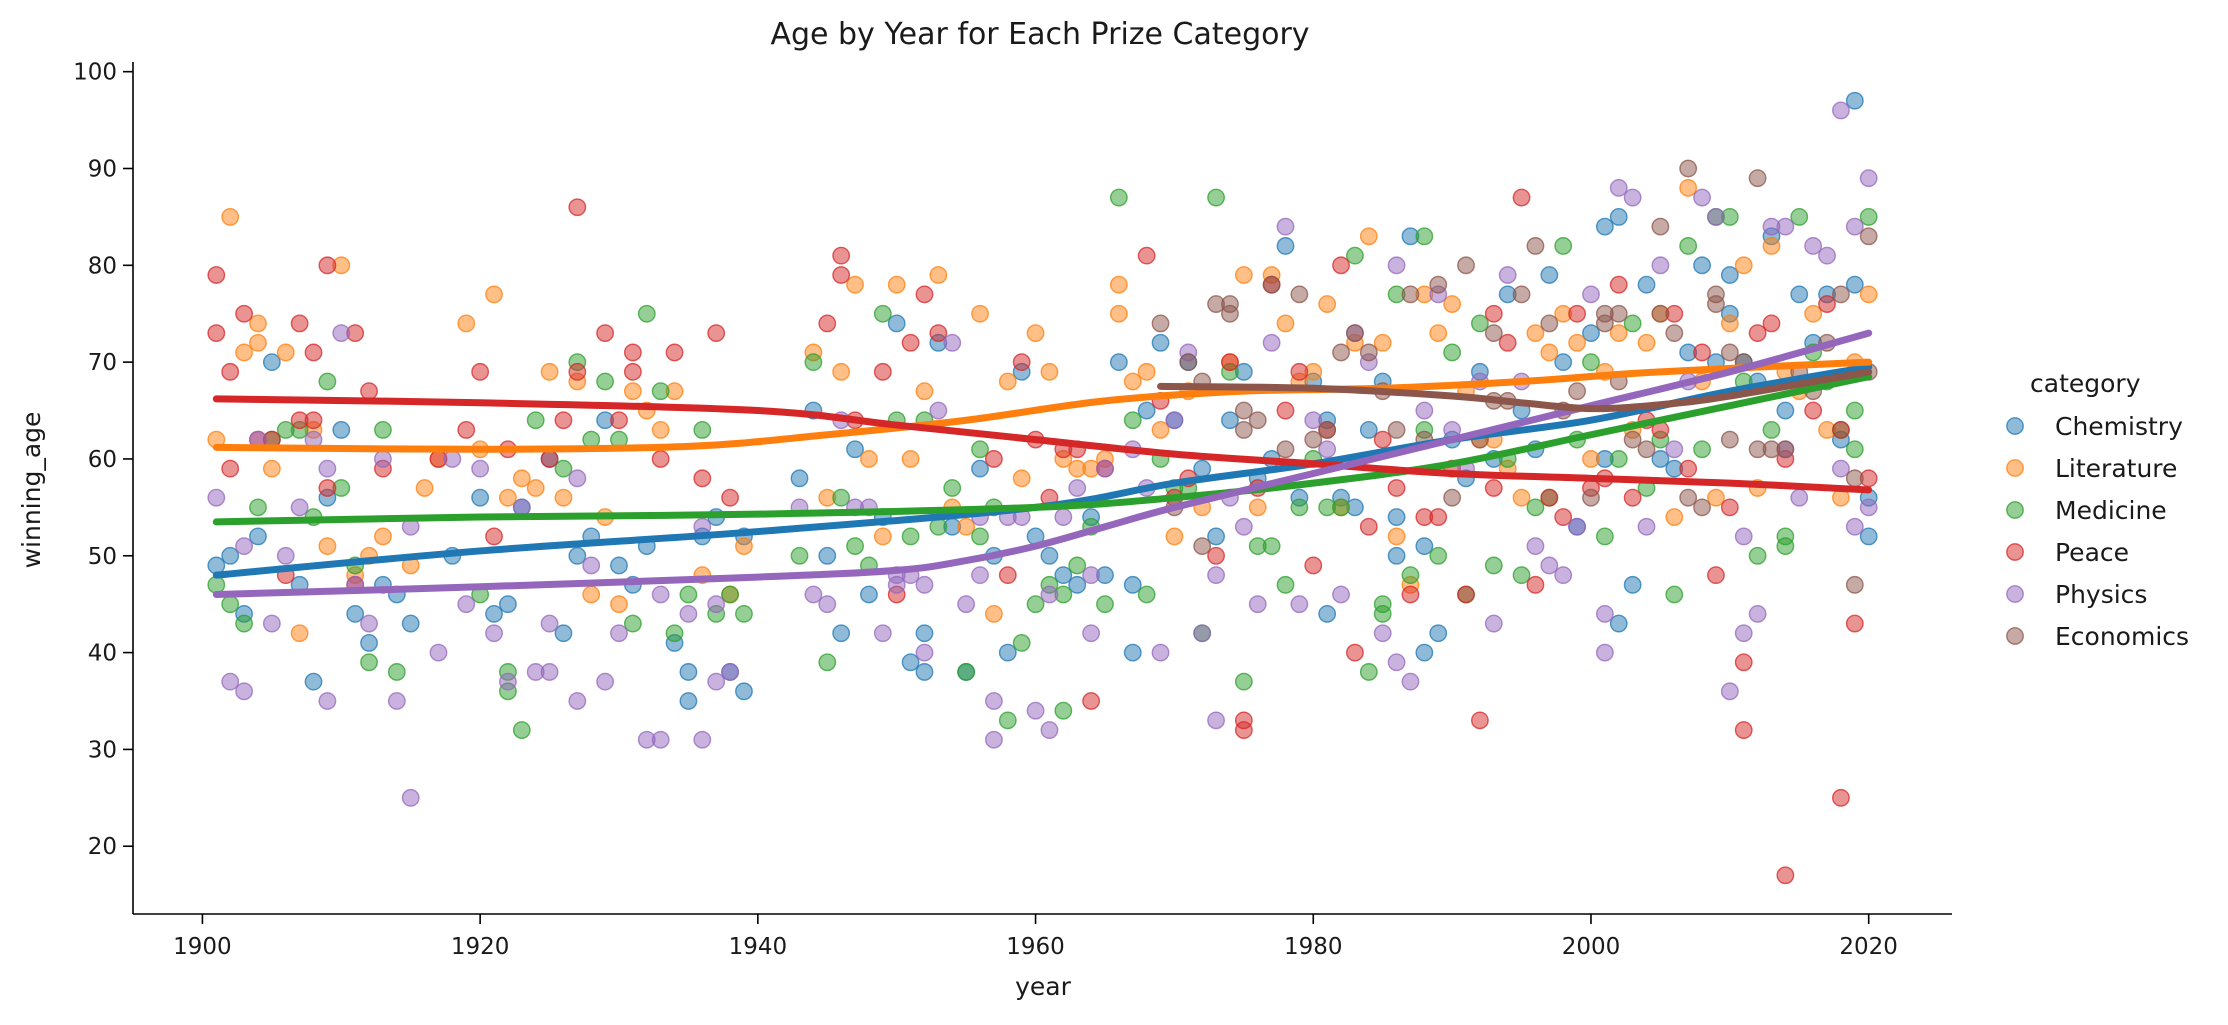  Describe the element at coordinates (102, 847) in the screenshot. I see `y-tick-label: 20` at that location.